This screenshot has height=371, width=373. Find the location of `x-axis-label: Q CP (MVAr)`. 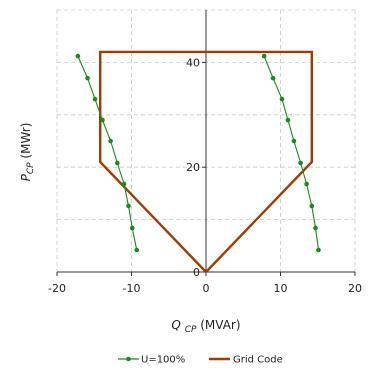

x-axis-label: Q CP (MVAr) is located at coordinates (205, 326).